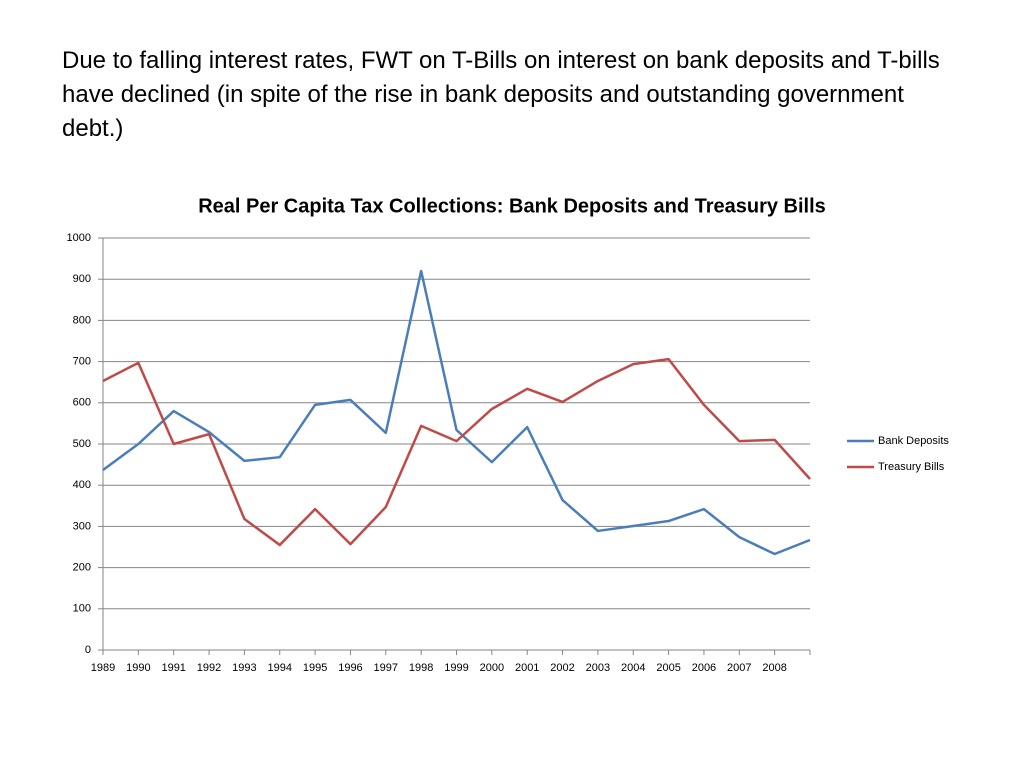 The height and width of the screenshot is (768, 1024). Describe the element at coordinates (82, 279) in the screenshot. I see `y-tick-label: 900` at that location.